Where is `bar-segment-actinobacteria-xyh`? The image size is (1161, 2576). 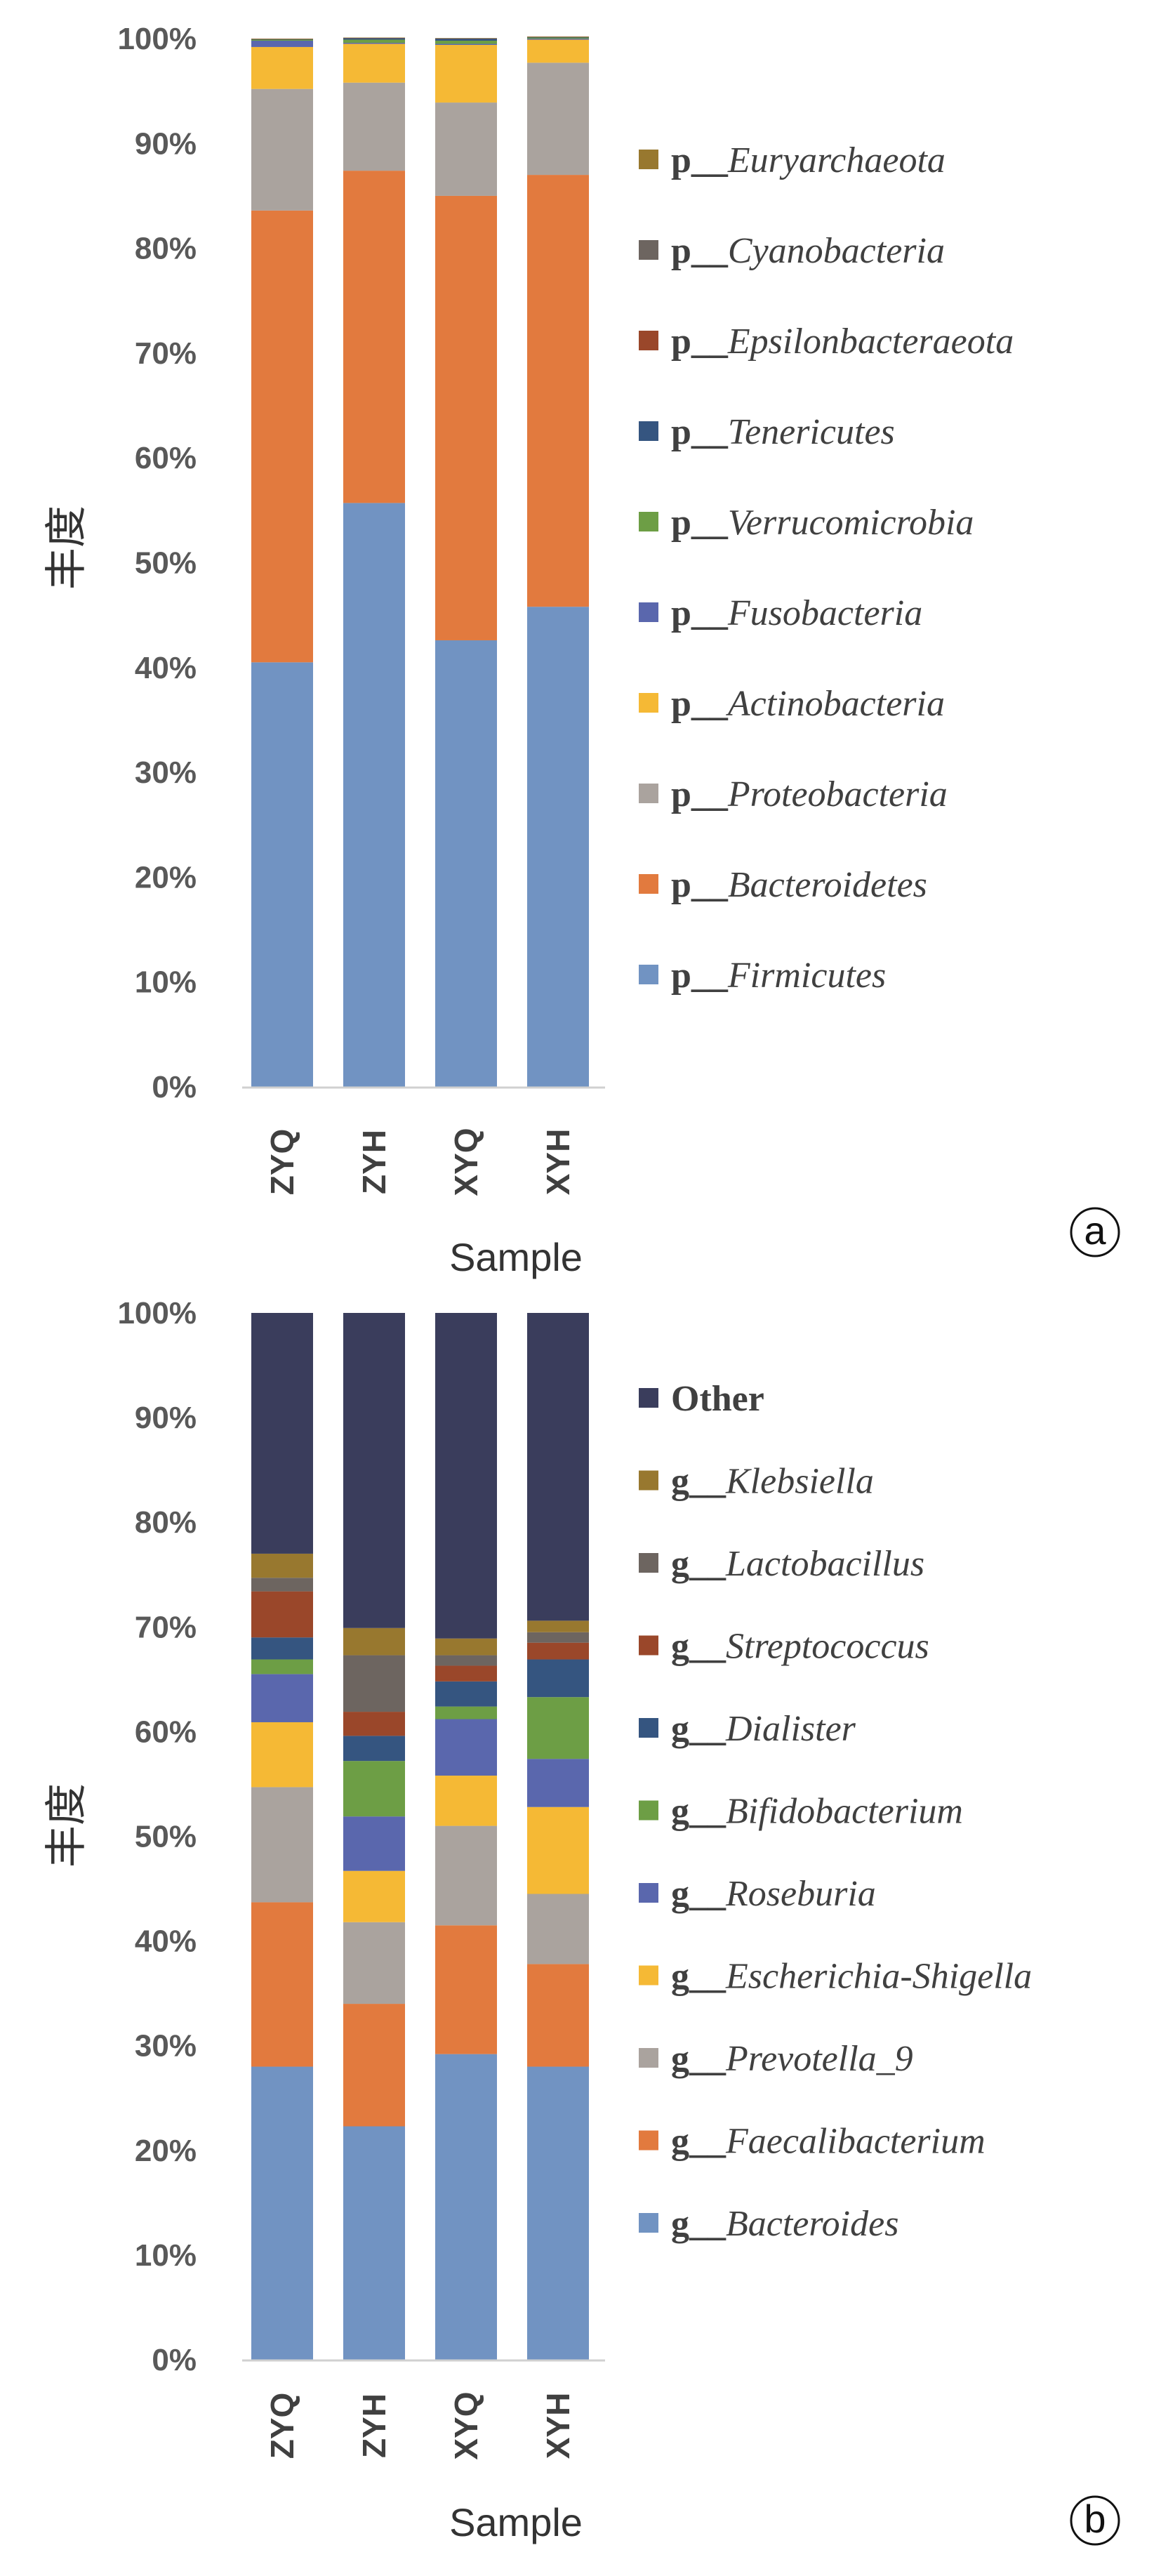 bar-segment-actinobacteria-xyh is located at coordinates (558, 51).